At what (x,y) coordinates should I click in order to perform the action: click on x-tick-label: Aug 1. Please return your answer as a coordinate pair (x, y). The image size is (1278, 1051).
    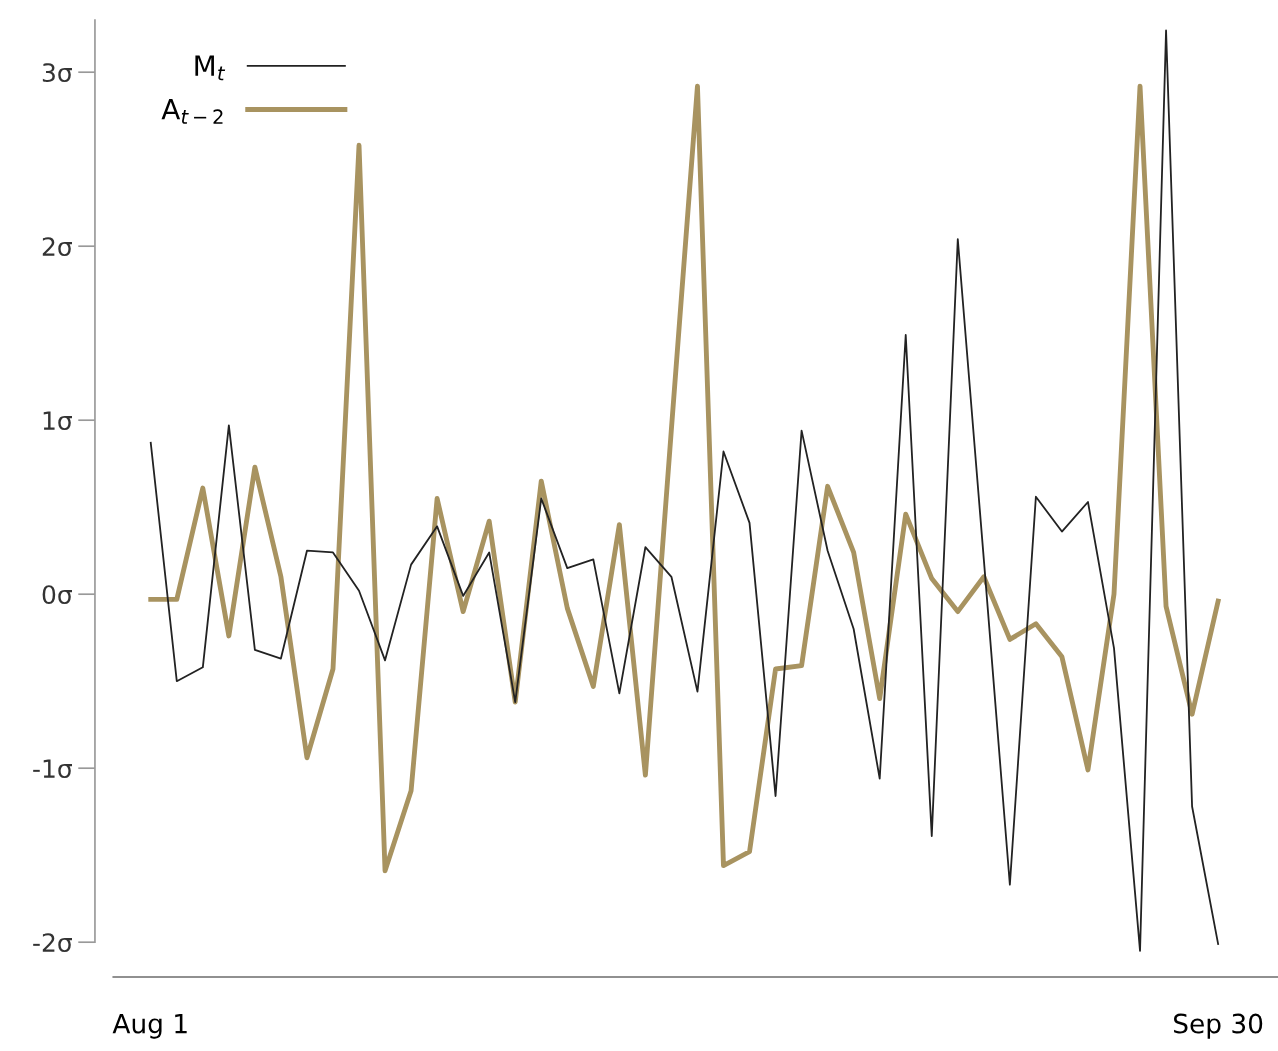
    Looking at the image, I should click on (149, 1026).